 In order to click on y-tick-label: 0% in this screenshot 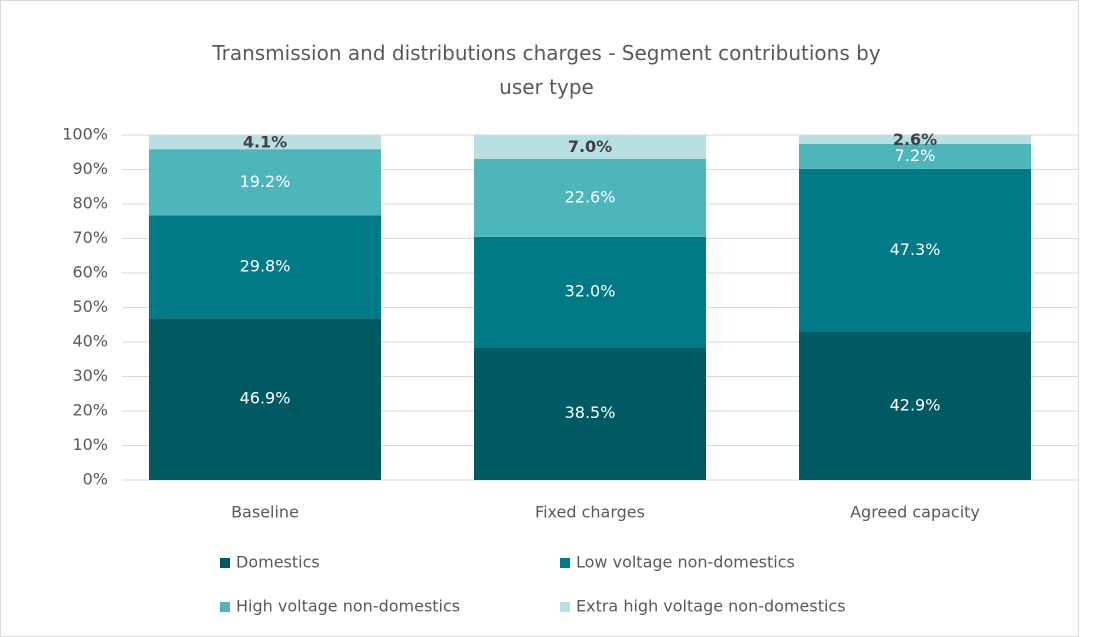, I will do `click(95, 479)`.